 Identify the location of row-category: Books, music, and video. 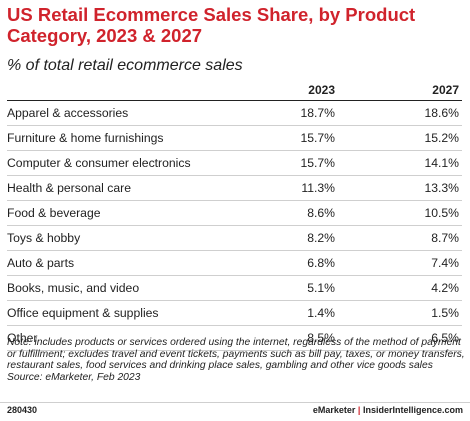
(73, 288).